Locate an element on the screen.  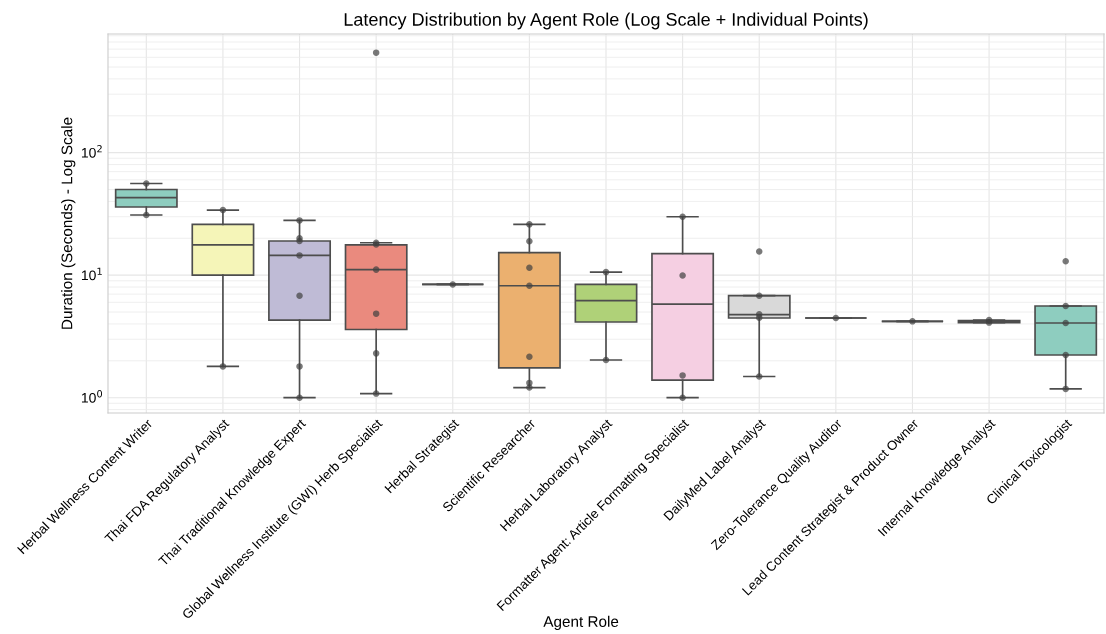
y-axis-title: Duration (Seconds) - Log Scale is located at coordinates (68, 223).